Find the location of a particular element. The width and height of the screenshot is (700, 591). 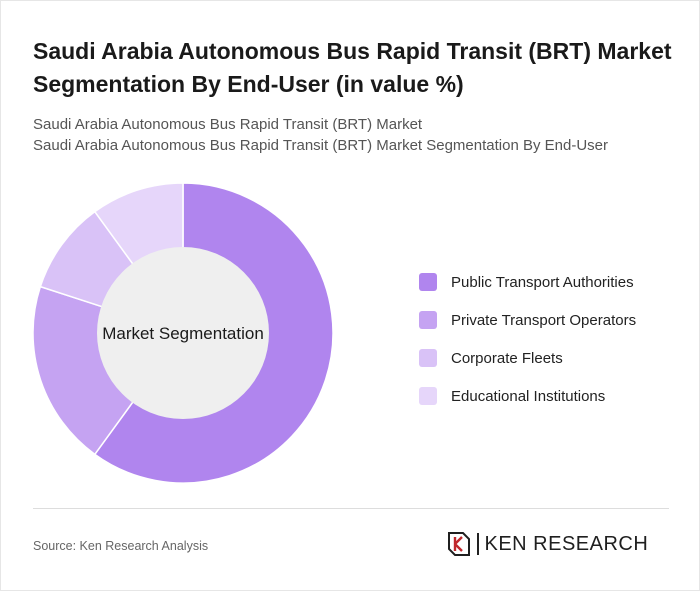

footer-divider is located at coordinates (351, 508).